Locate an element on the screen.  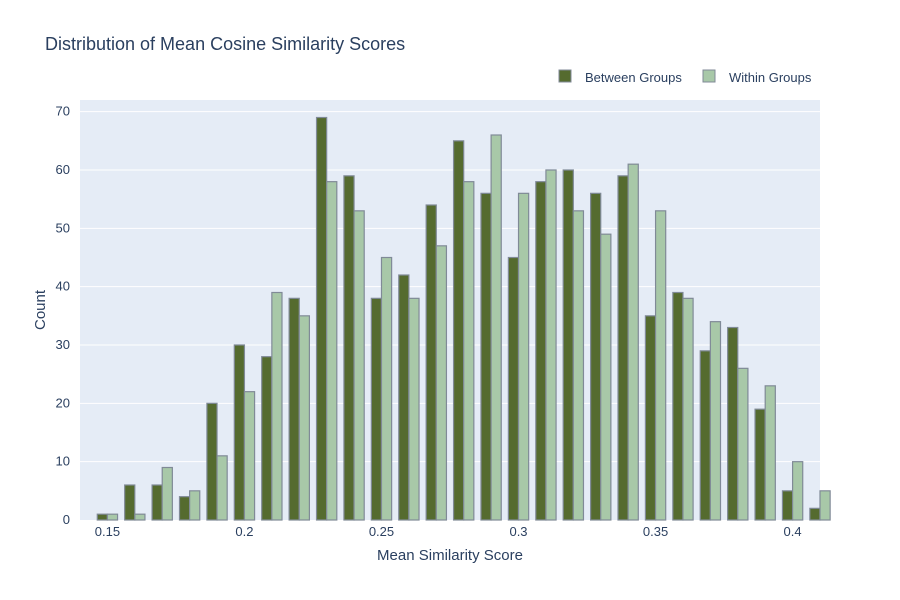
y-tick-label: 20 is located at coordinates (63, 402).